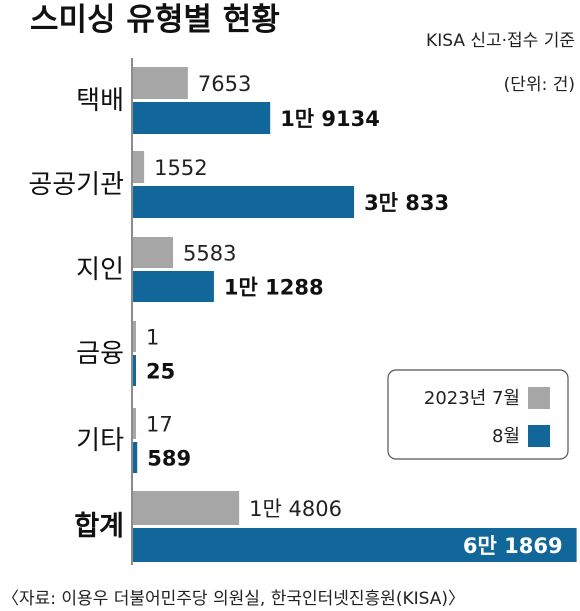 The image size is (580, 611). I want to click on category-label-row-1: 공공기관, so click(76, 185).